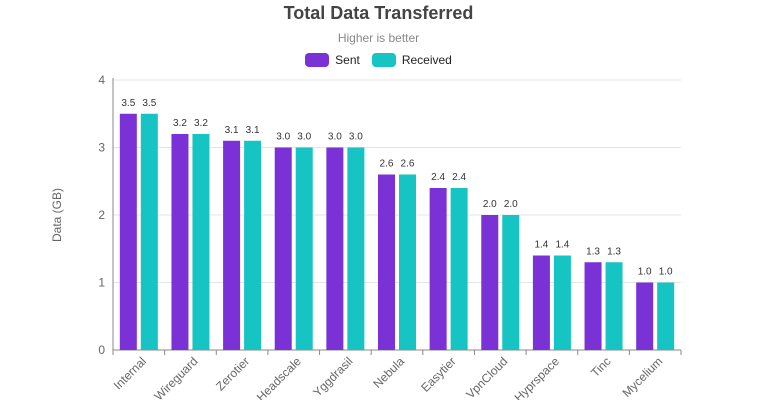  What do you see at coordinates (101, 148) in the screenshot?
I see `y-tick-label: 3` at bounding box center [101, 148].